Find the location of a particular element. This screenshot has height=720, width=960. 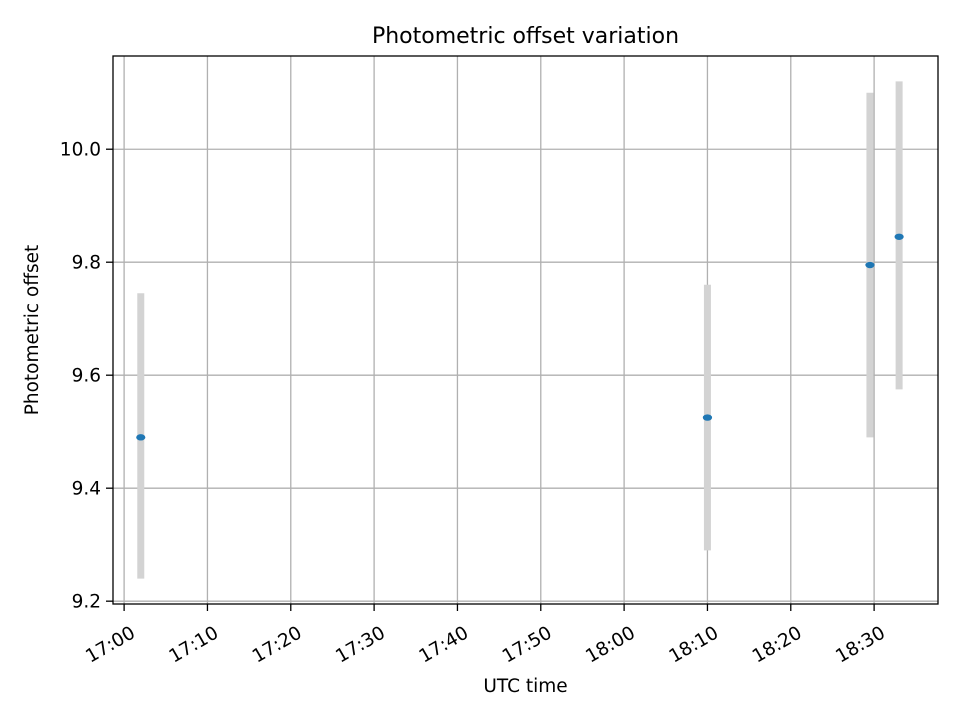

y-axis-label: Photometric offset is located at coordinates (32, 330).